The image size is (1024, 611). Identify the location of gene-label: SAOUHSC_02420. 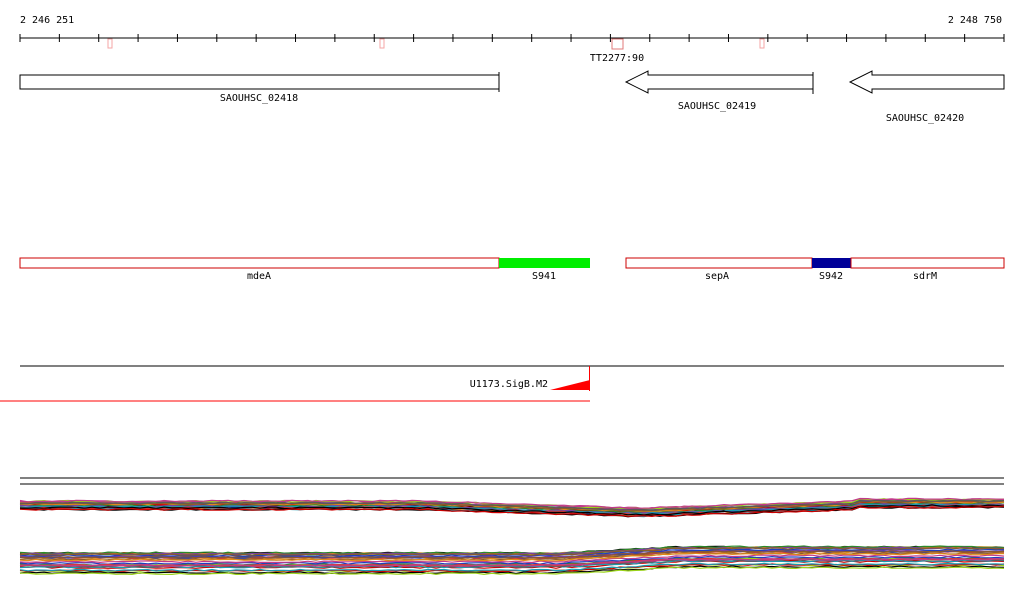
(925, 118).